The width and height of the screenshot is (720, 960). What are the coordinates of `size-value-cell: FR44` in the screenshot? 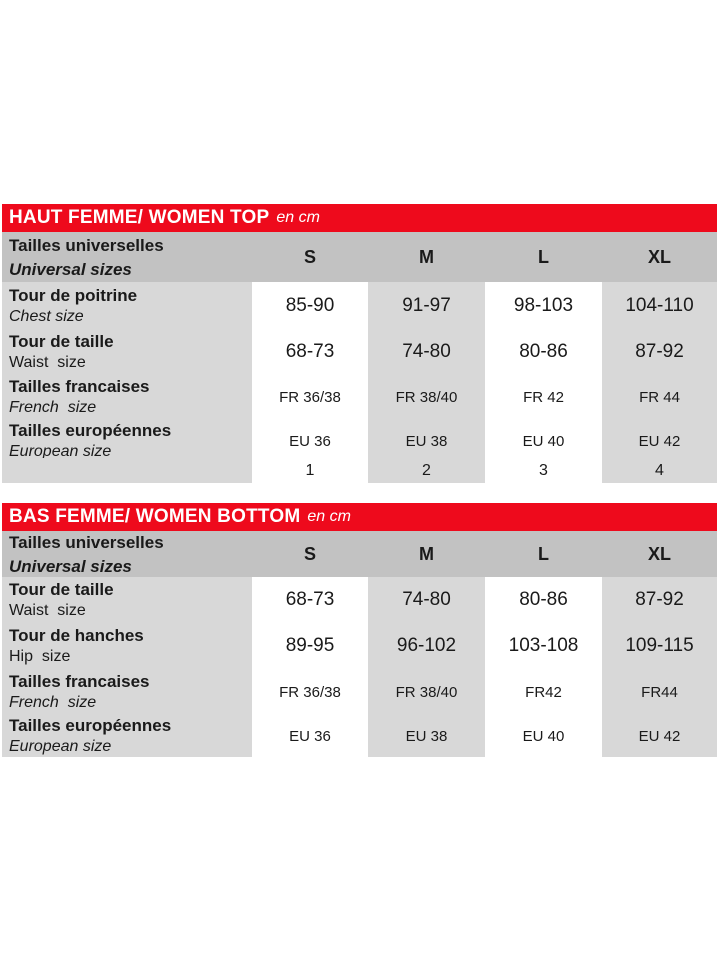 It's located at (659, 692).